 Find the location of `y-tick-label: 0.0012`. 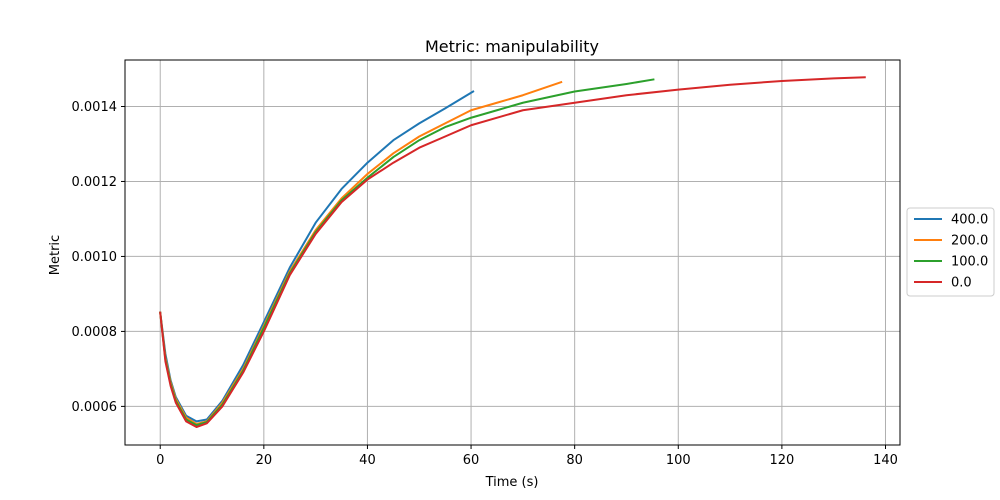

y-tick-label: 0.0012 is located at coordinates (95, 182).